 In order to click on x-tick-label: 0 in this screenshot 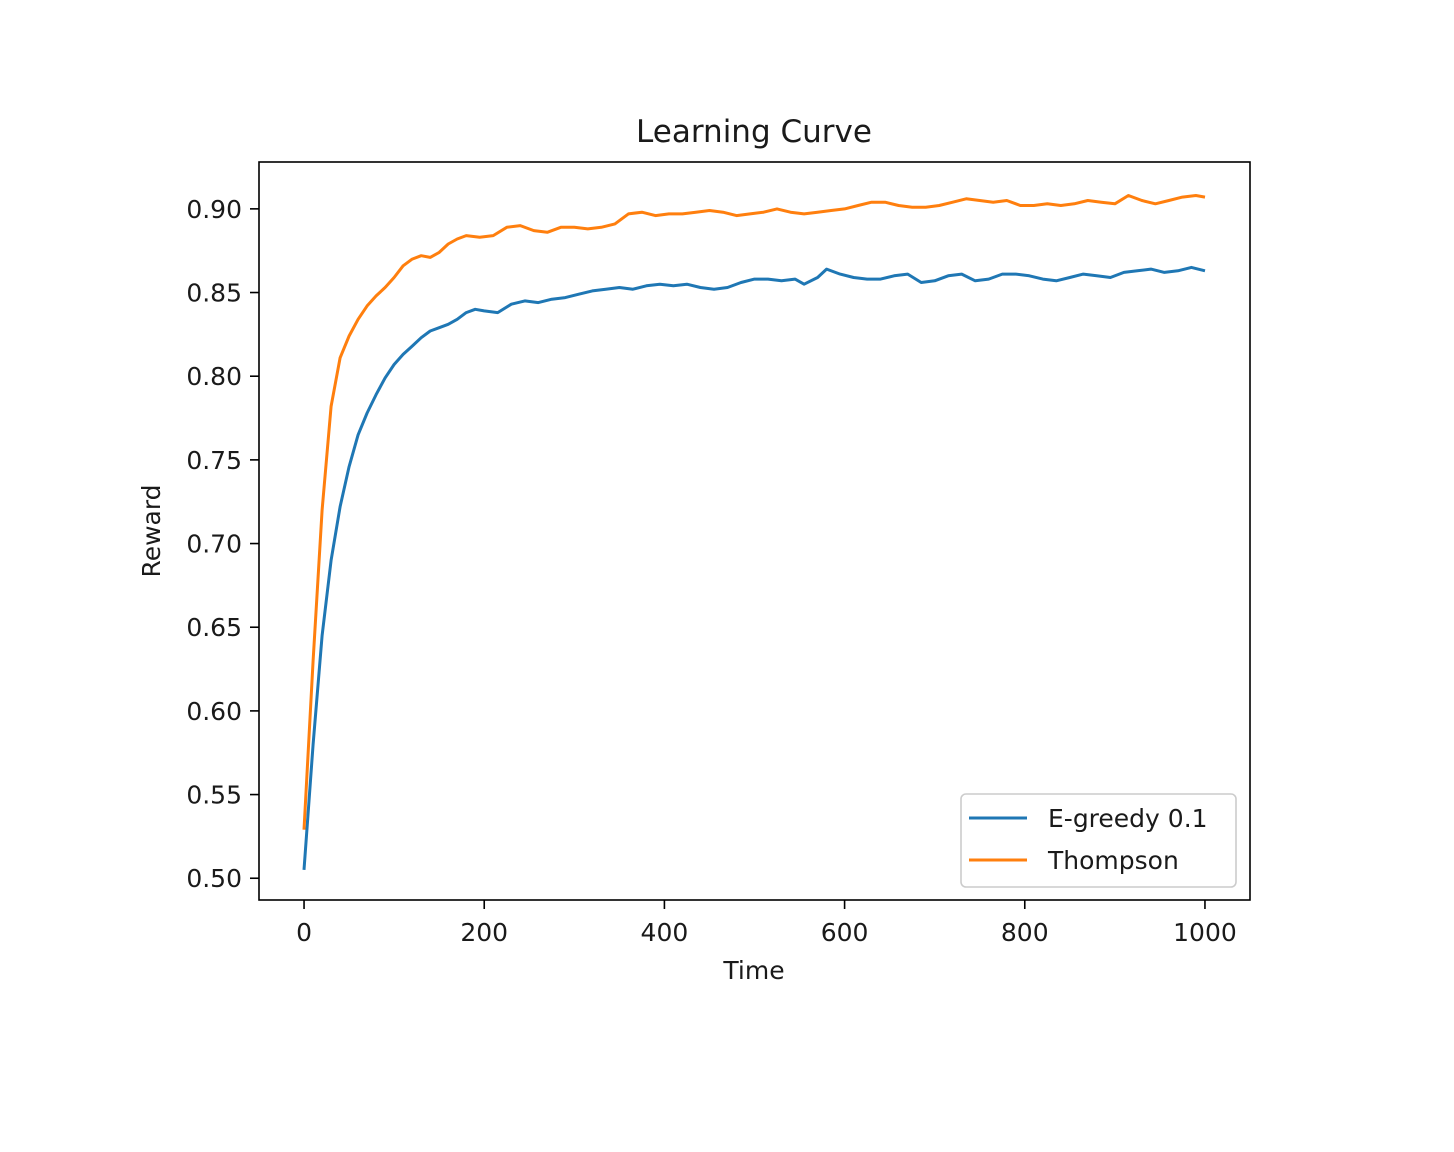, I will do `click(304, 932)`.